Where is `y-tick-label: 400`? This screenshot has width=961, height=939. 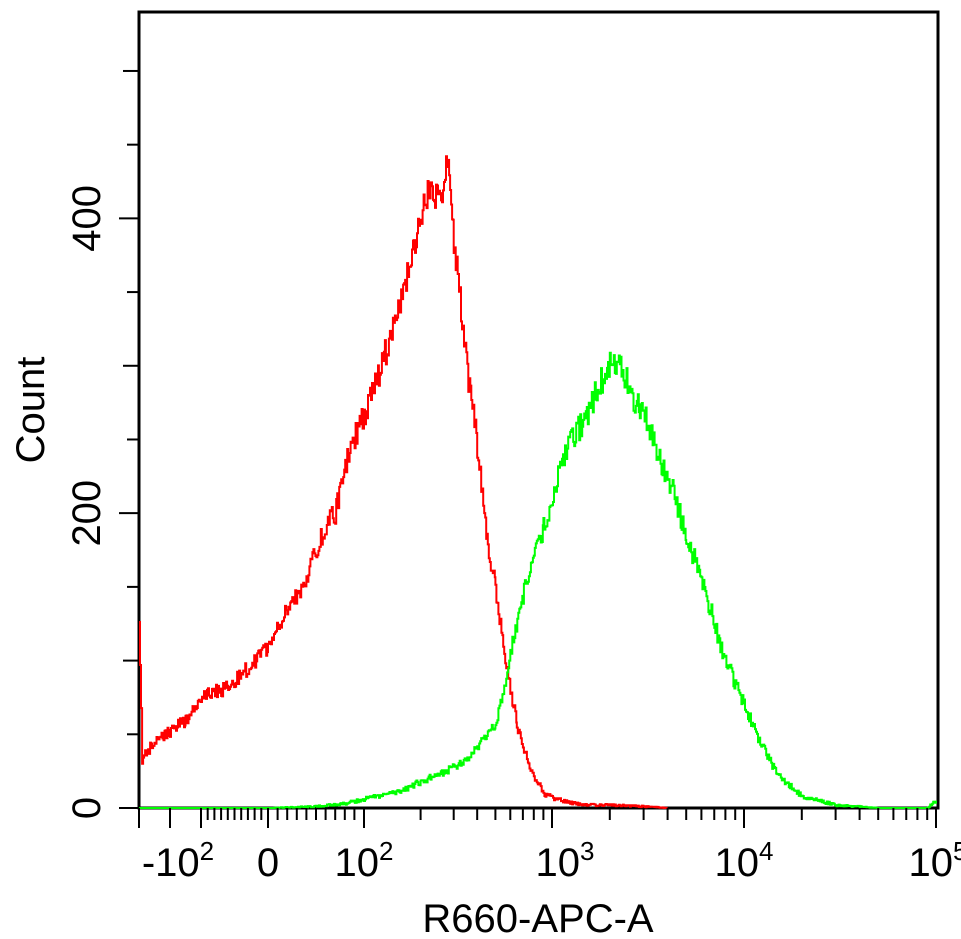 y-tick-label: 400 is located at coordinates (87, 218).